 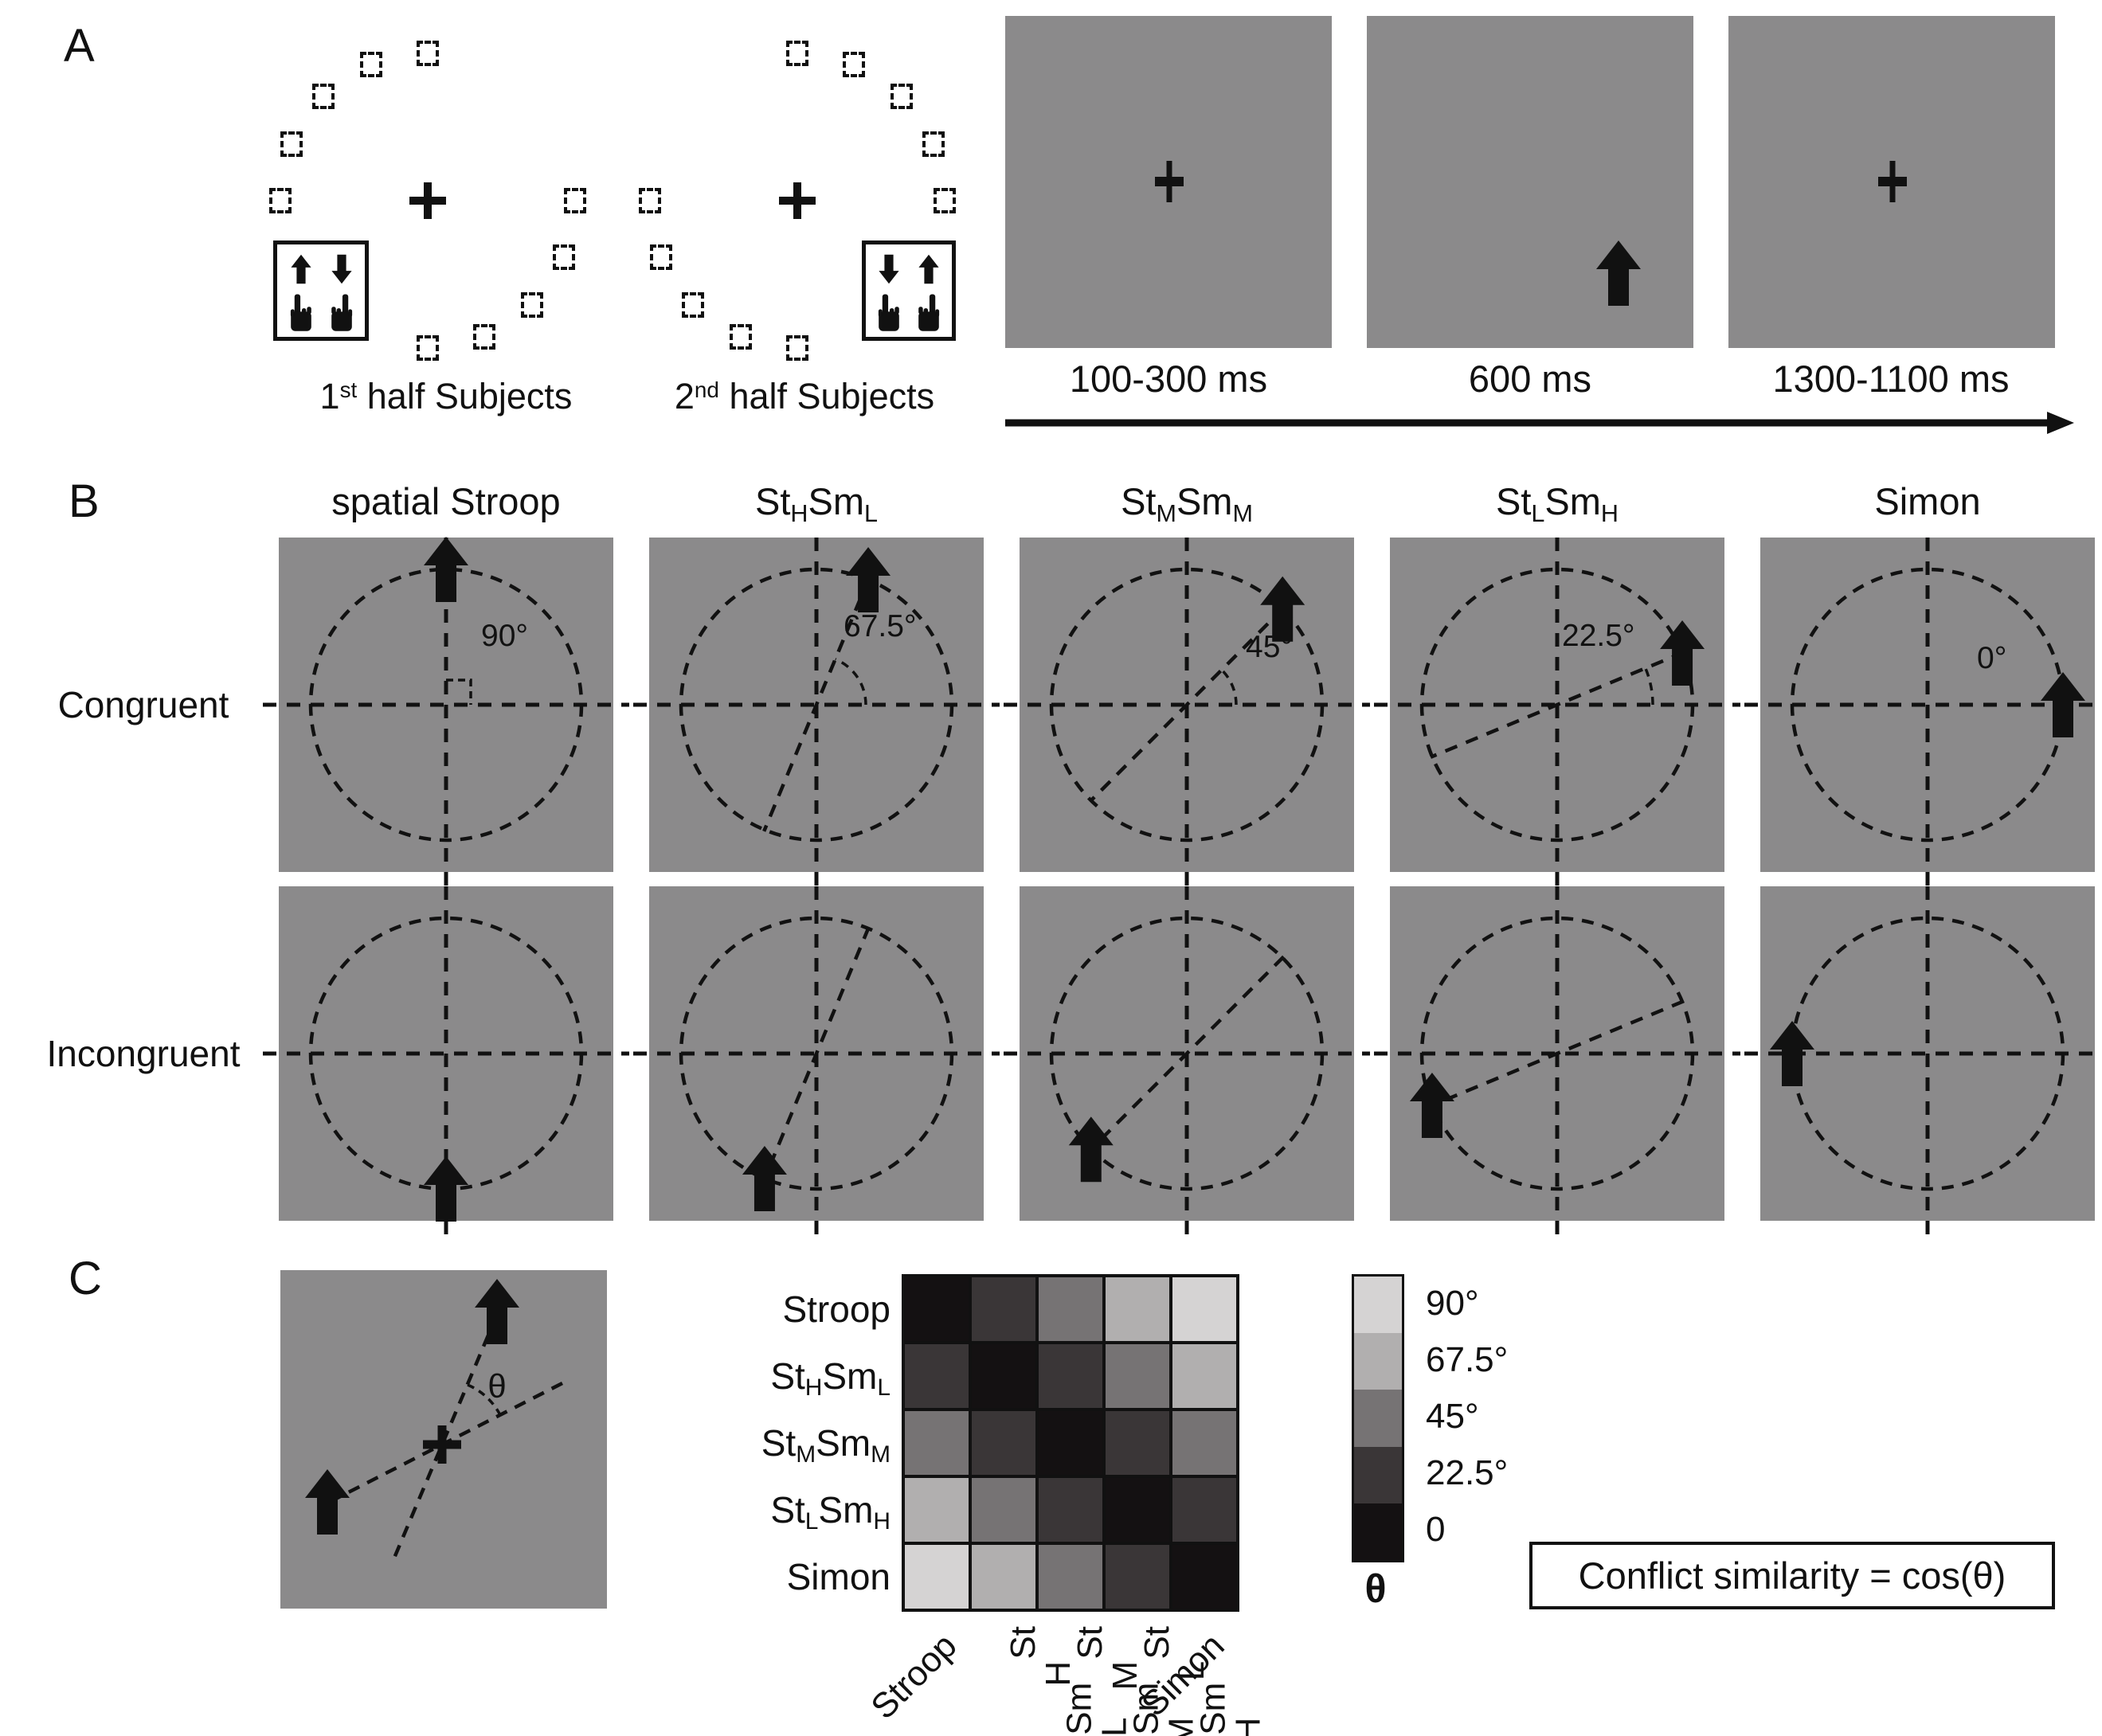 I want to click on heatmap-cell-r1c4, so click(x=1204, y=1376).